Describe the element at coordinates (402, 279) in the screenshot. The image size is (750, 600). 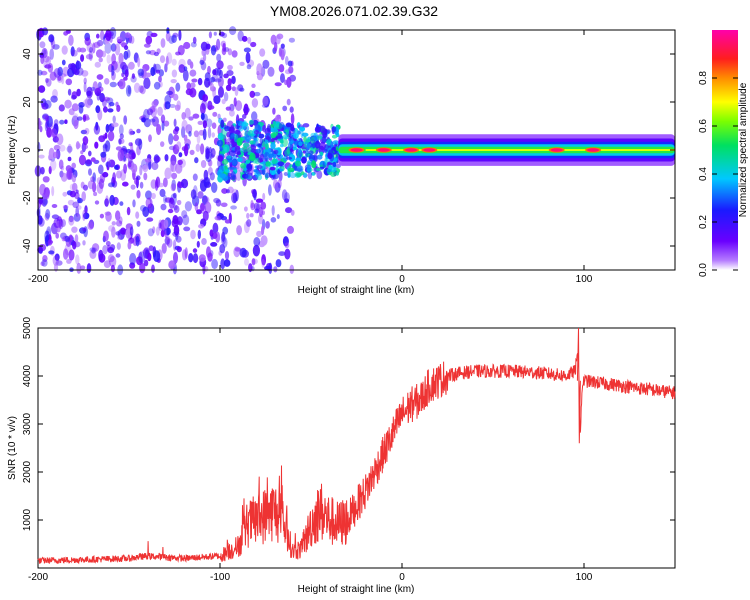
I see `spectrogram-x-tick-label: 0` at that location.